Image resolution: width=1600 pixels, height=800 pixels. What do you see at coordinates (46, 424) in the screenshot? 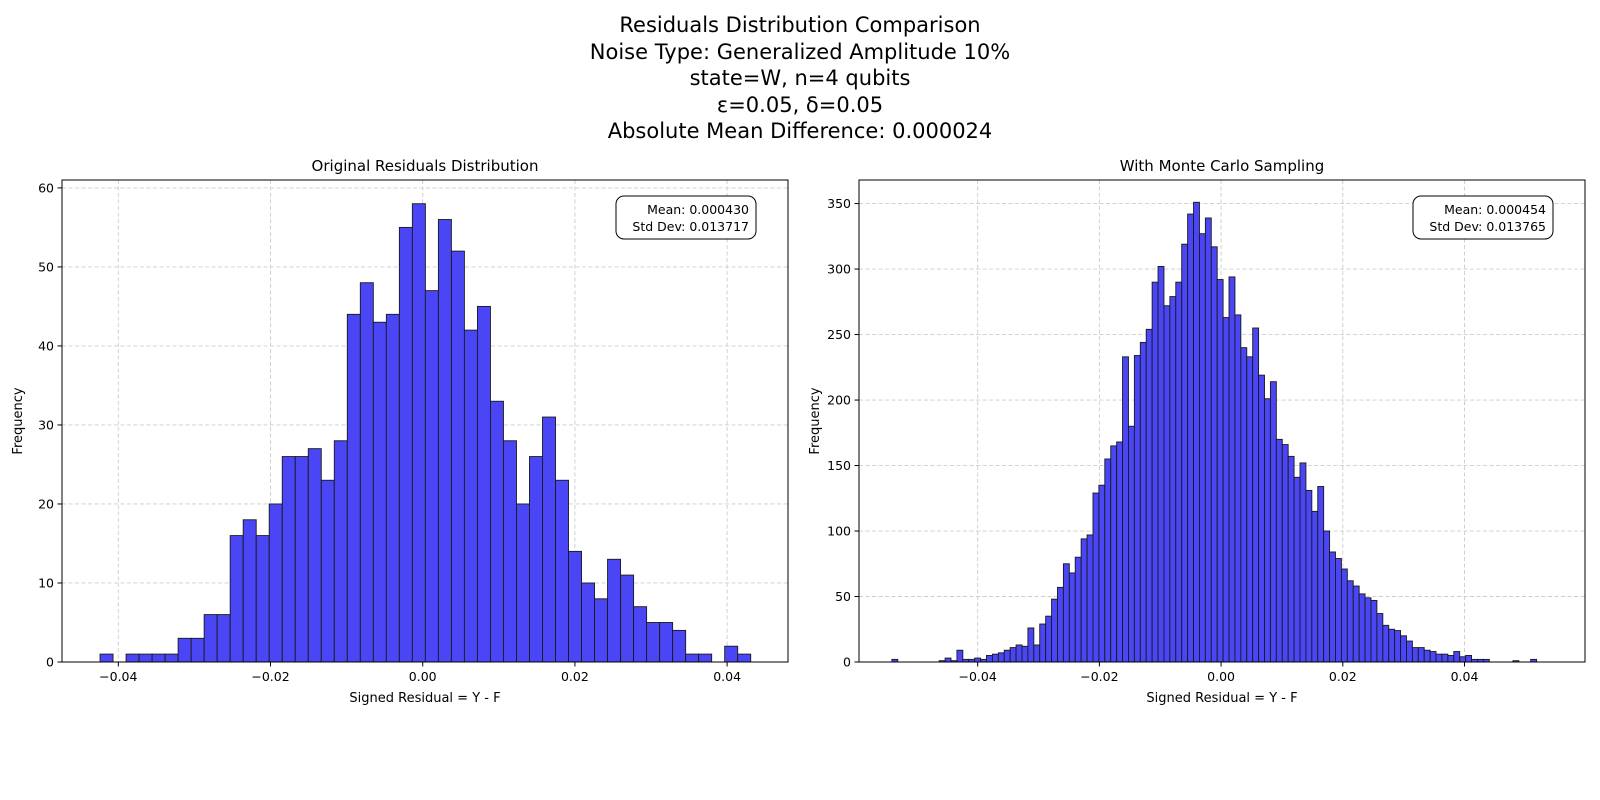
I see `chart-0-ytick-label: 30` at bounding box center [46, 424].